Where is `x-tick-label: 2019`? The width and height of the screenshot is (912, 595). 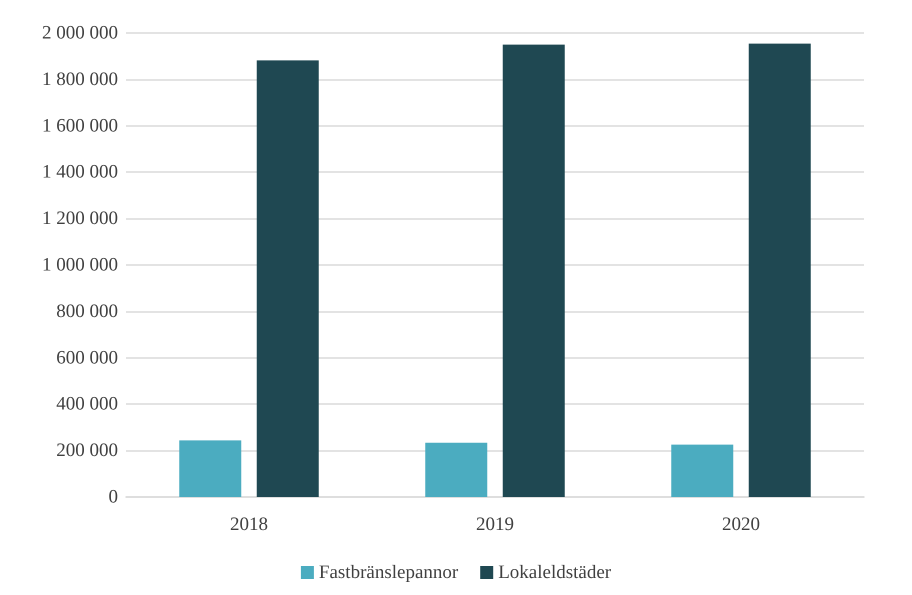 x-tick-label: 2019 is located at coordinates (495, 524).